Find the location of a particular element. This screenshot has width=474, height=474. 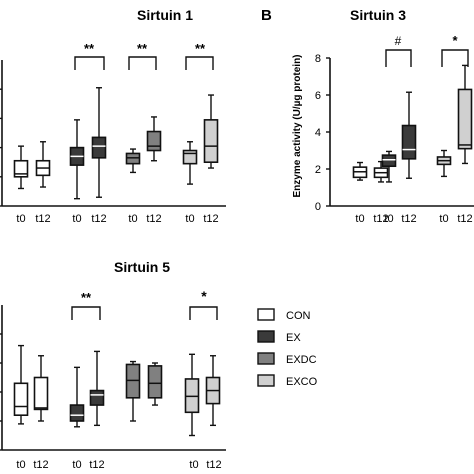

sirtuin-1-y-ticks is located at coordinates (1, 147).